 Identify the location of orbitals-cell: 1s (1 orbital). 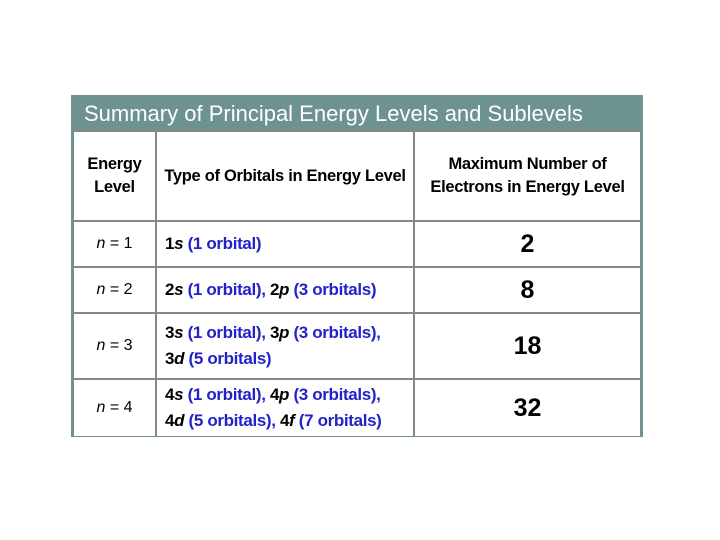
(285, 244).